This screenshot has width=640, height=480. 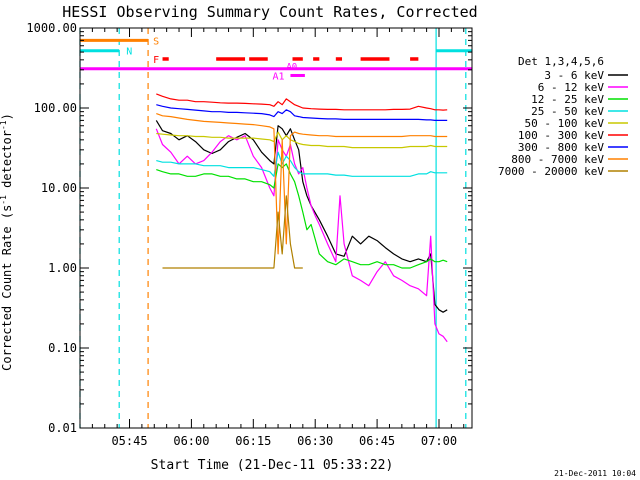 What do you see at coordinates (561, 147) in the screenshot?
I see `legend-label: 300 - 800 keV` at bounding box center [561, 147].